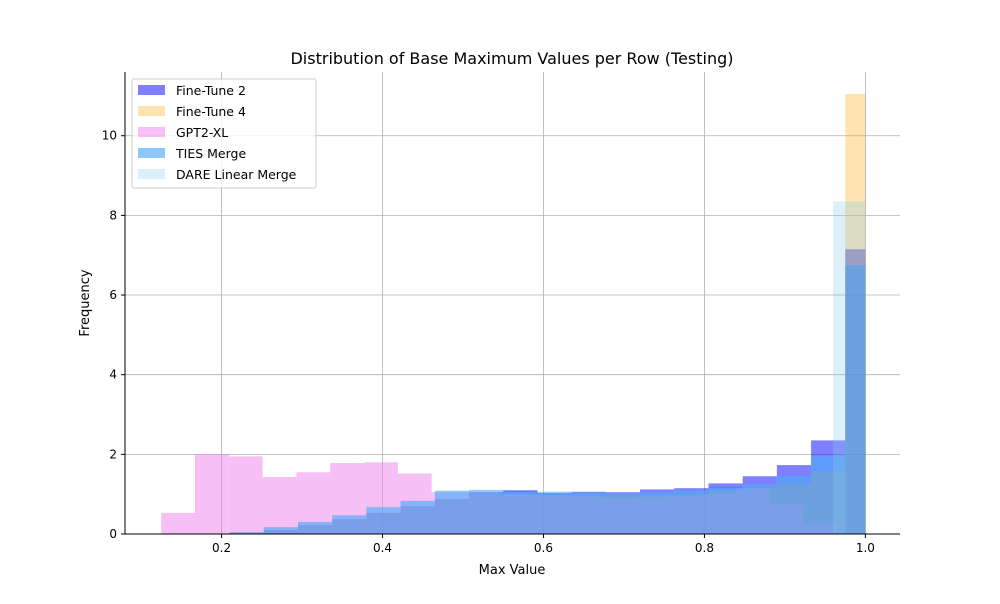  I want to click on x-tick-label: 0.4, so click(382, 548).